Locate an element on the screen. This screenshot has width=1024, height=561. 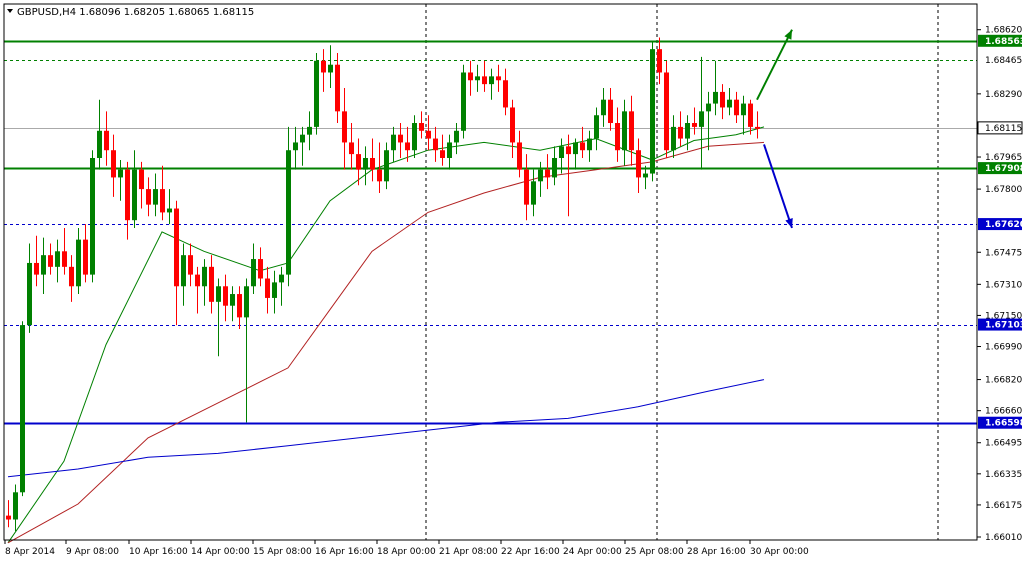
y-tick-label: 1.66495 is located at coordinates (1003, 444).